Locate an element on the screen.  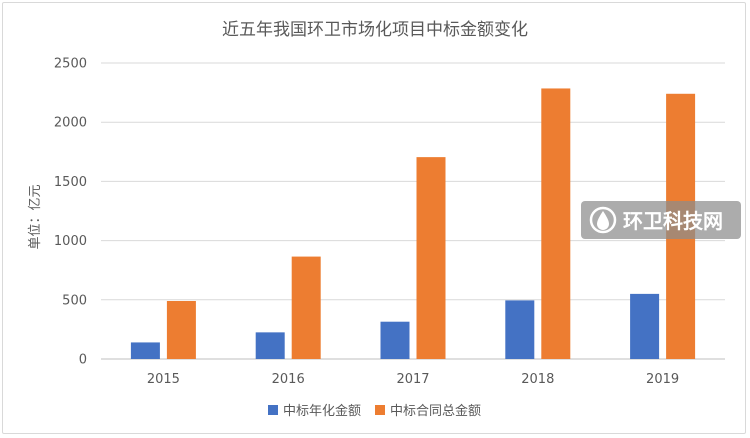
bar-annualized-2019 is located at coordinates (645, 326).